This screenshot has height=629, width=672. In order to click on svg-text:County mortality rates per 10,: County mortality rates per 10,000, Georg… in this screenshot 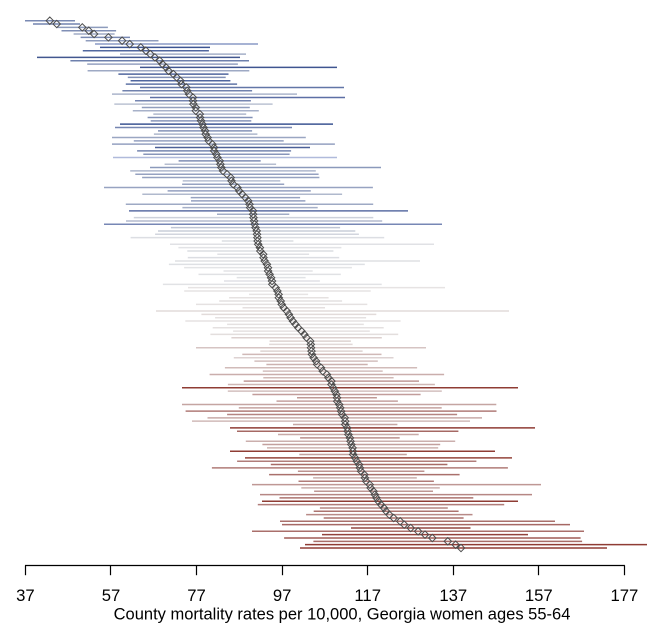, I will do `click(342, 615)`.